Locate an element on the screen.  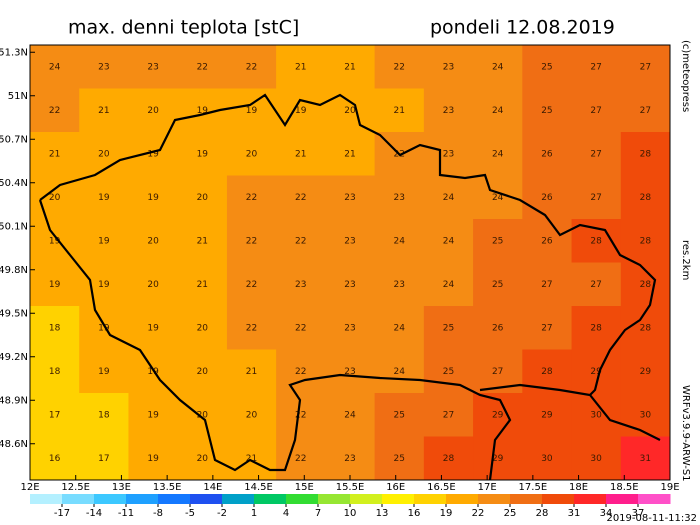
y-tick-label: 50.4N is located at coordinates (14, 183).